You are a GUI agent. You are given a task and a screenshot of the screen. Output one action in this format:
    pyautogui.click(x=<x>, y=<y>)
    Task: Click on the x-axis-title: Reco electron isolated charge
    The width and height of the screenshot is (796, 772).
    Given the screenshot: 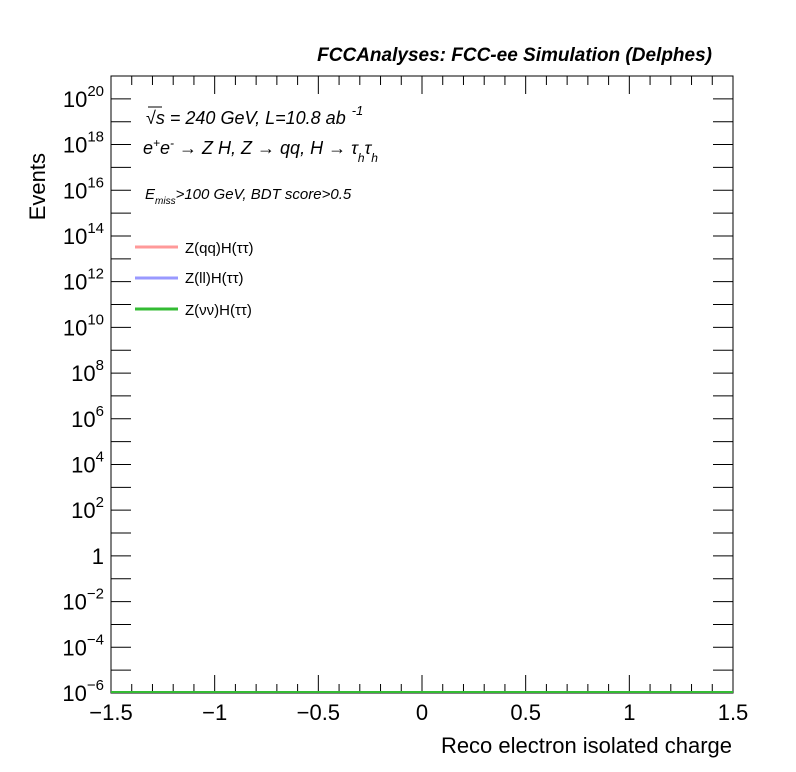 What is the action you would take?
    pyautogui.click(x=586, y=745)
    